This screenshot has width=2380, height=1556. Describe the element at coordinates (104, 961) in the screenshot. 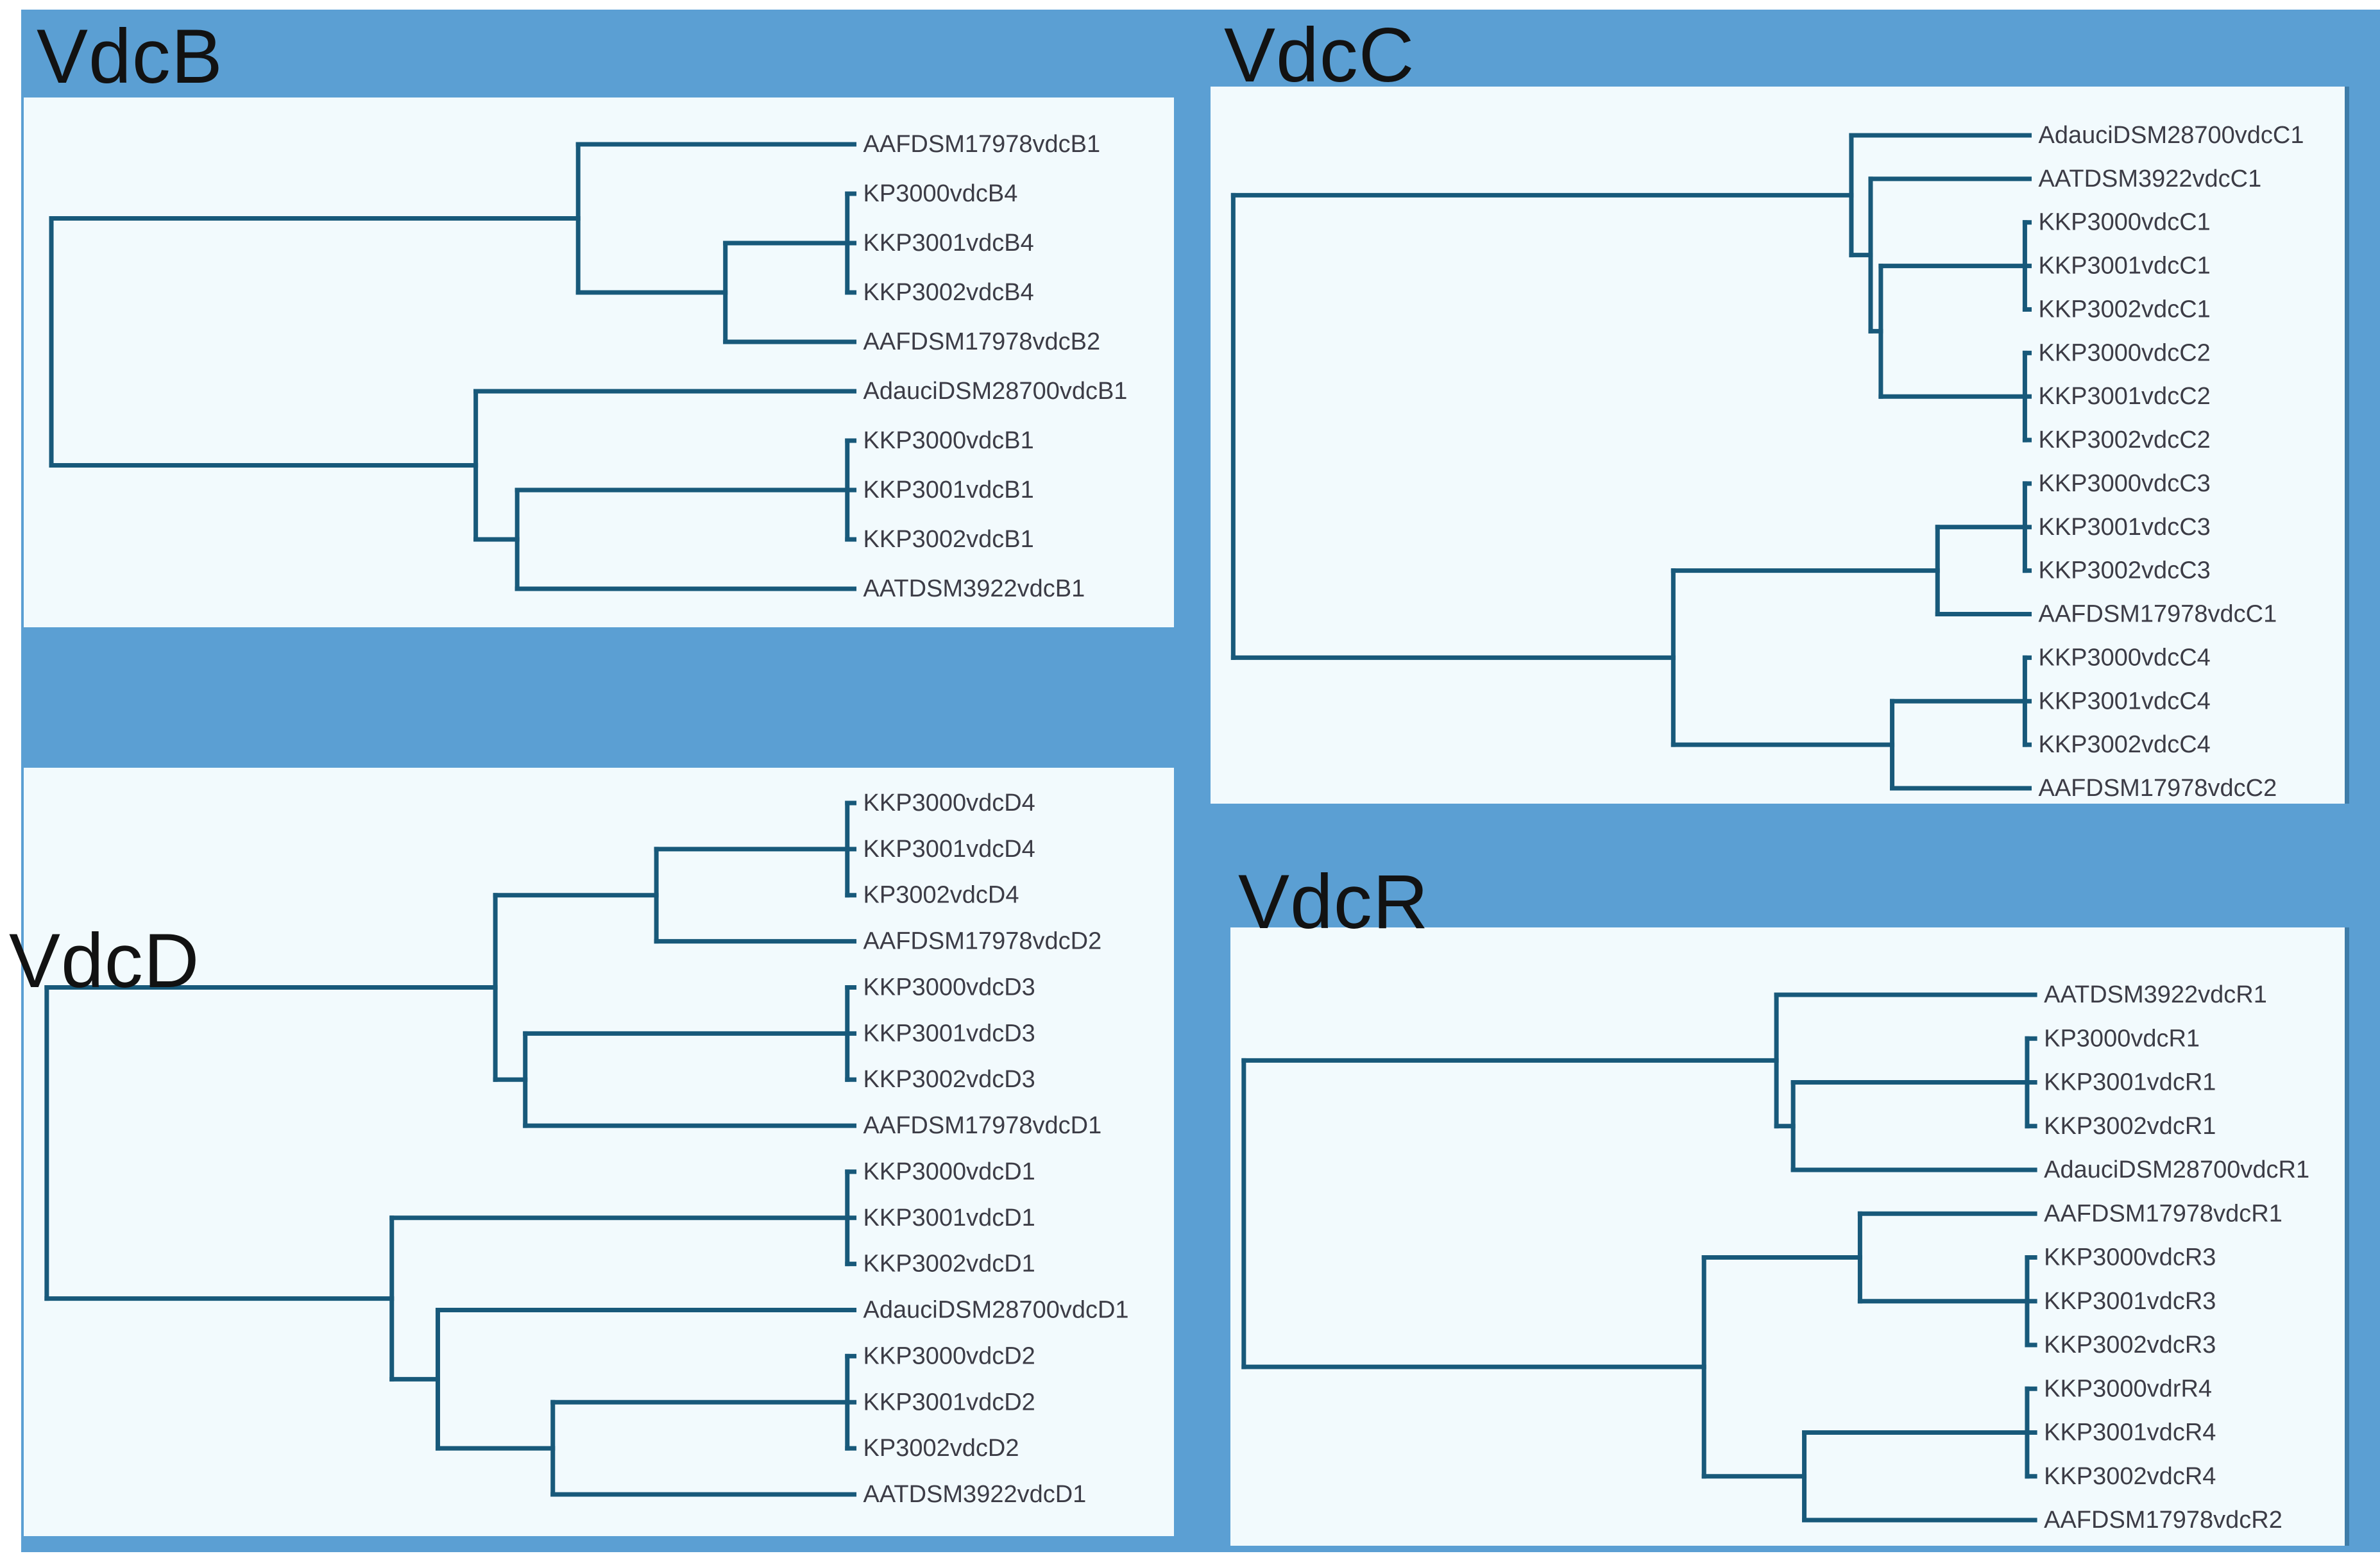

I see `vdcd-title: VdcD` at that location.